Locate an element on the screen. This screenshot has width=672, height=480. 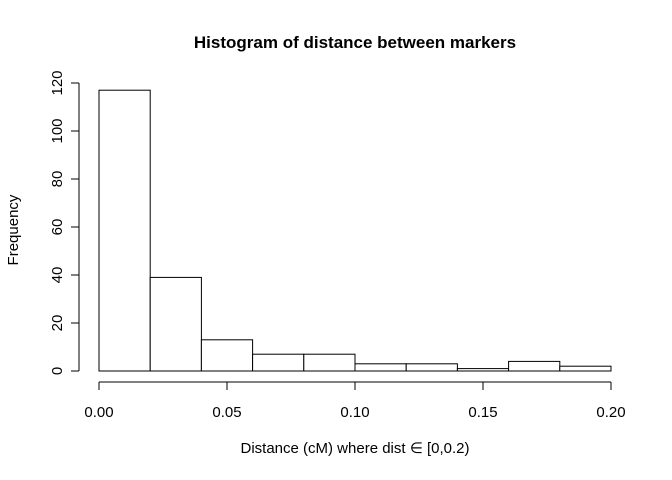
y-tick-label: 100 is located at coordinates (57, 130).